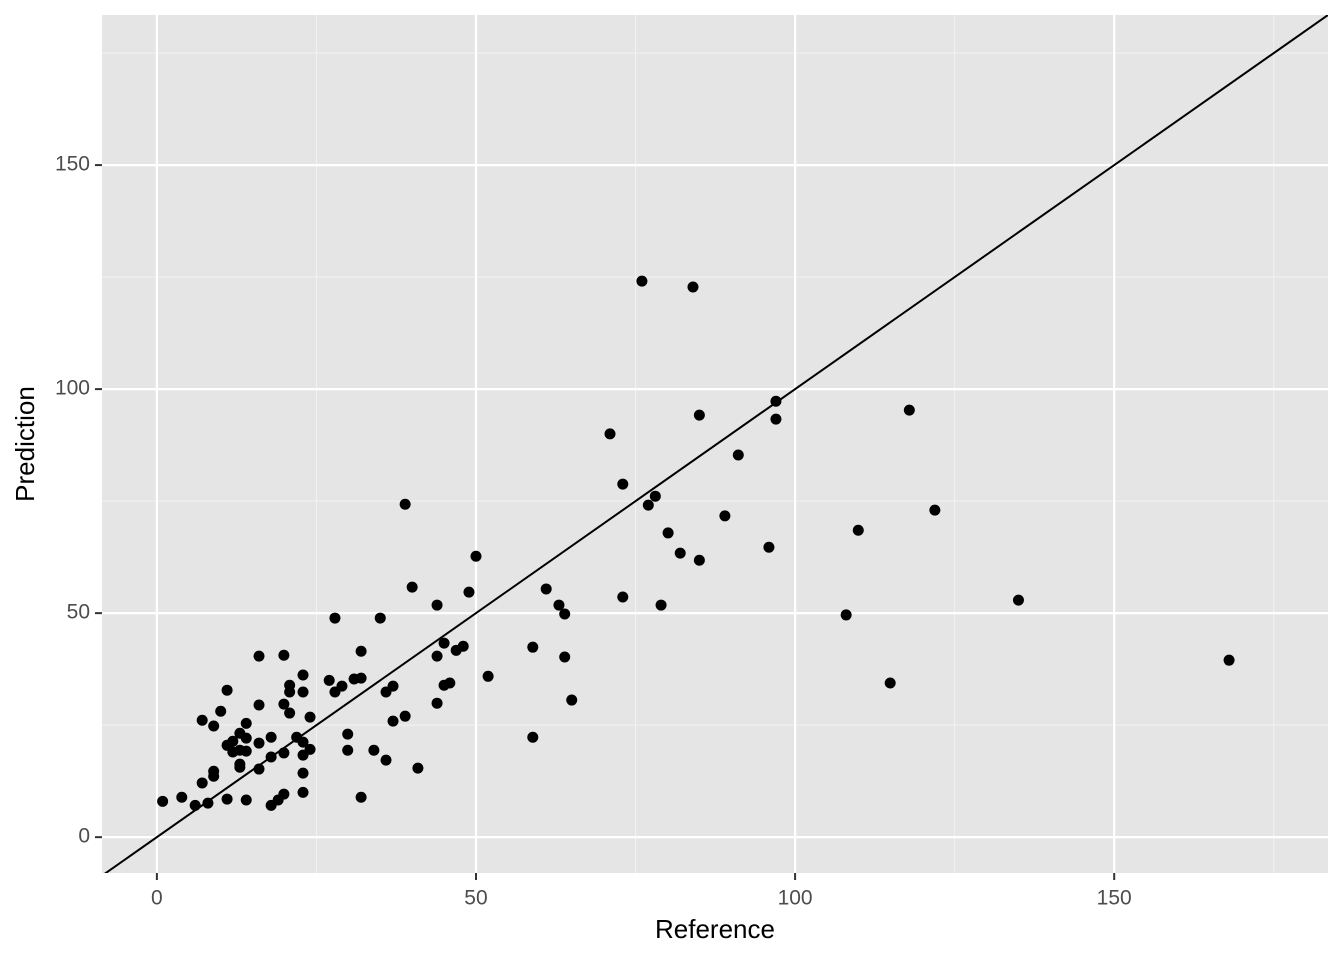 The height and width of the screenshot is (960, 1344). Describe the element at coordinates (715, 929) in the screenshot. I see `x-axis-title: Reference` at that location.